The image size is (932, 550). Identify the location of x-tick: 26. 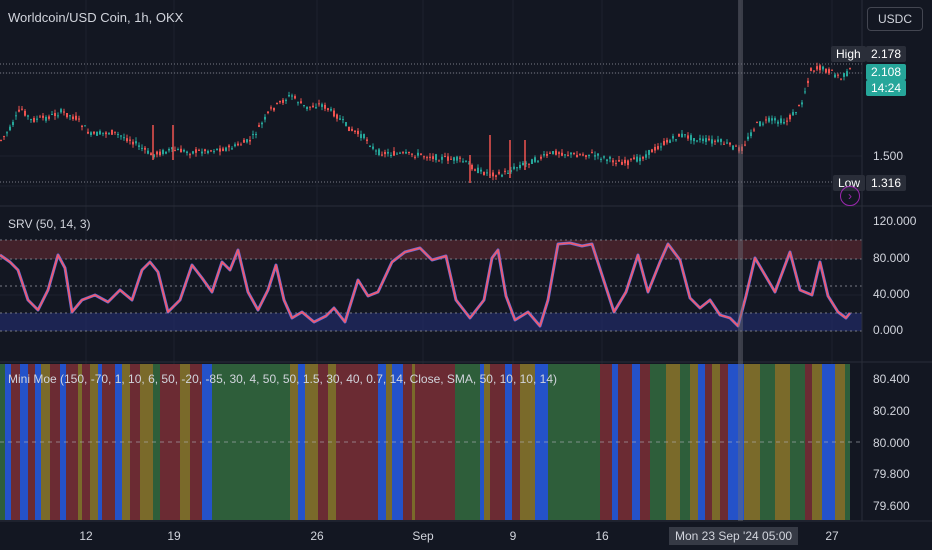
(317, 536).